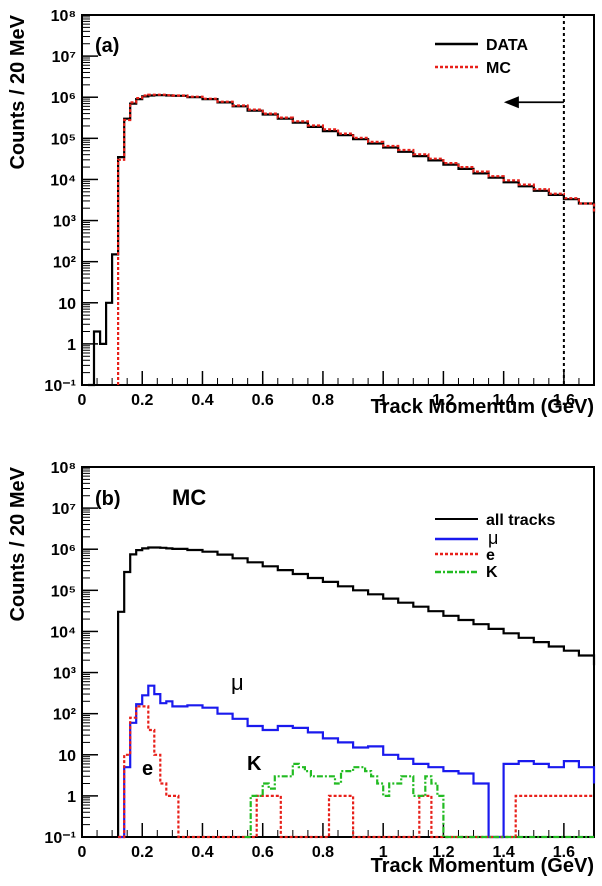  I want to click on x-axis-b: 0 0.2 0.4 0.6 0.8 1 1.2 1.4 1.6, so click(336, 842).